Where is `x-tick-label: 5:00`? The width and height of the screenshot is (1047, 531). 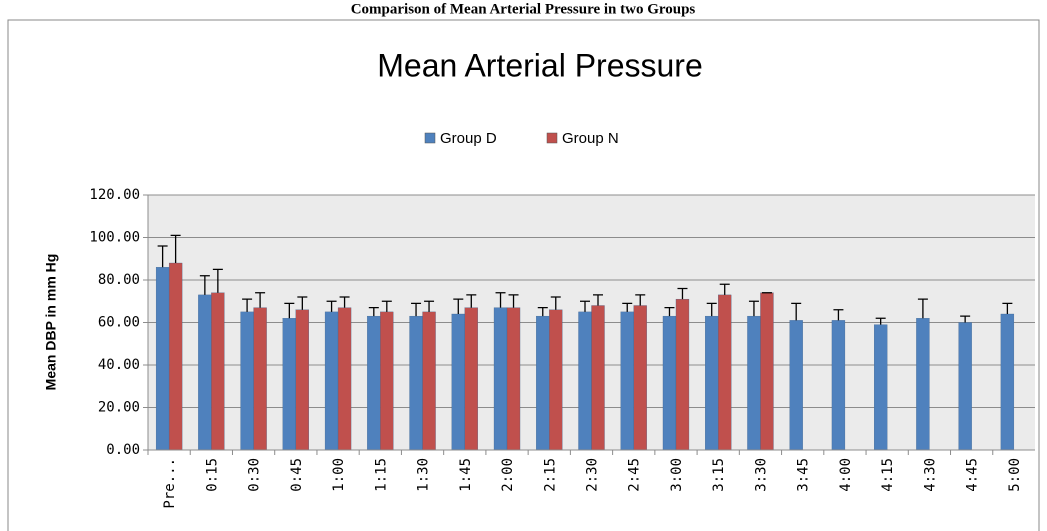
x-tick-label: 5:00 is located at coordinates (1015, 475).